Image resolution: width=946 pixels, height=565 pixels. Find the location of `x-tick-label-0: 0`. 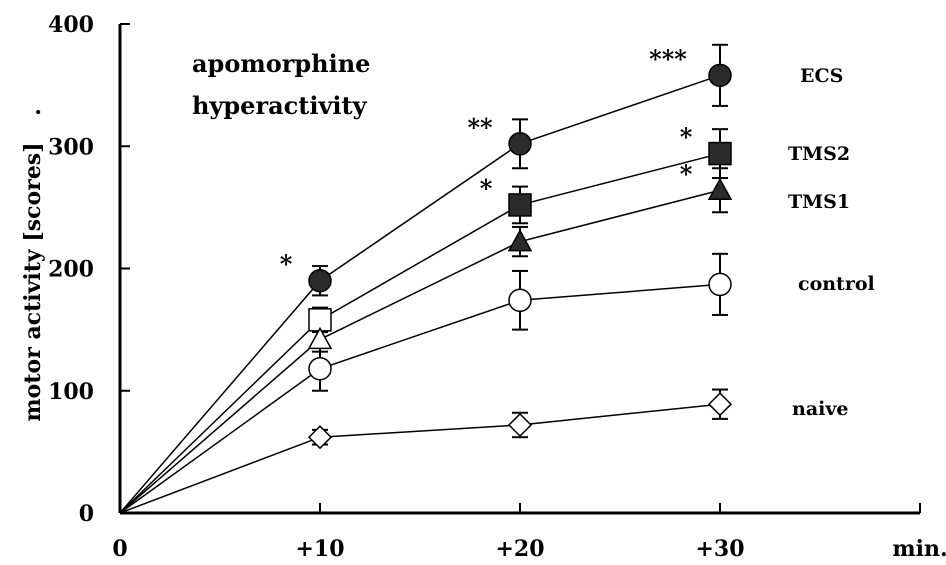

x-tick-label-0: 0 is located at coordinates (119, 549).